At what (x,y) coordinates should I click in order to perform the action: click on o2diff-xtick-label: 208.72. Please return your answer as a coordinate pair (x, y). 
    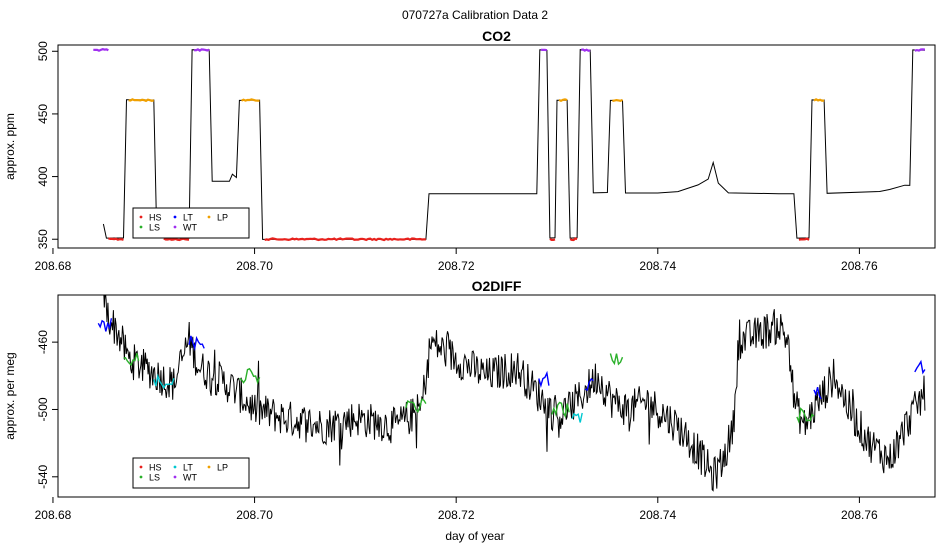
    Looking at the image, I should click on (456, 515).